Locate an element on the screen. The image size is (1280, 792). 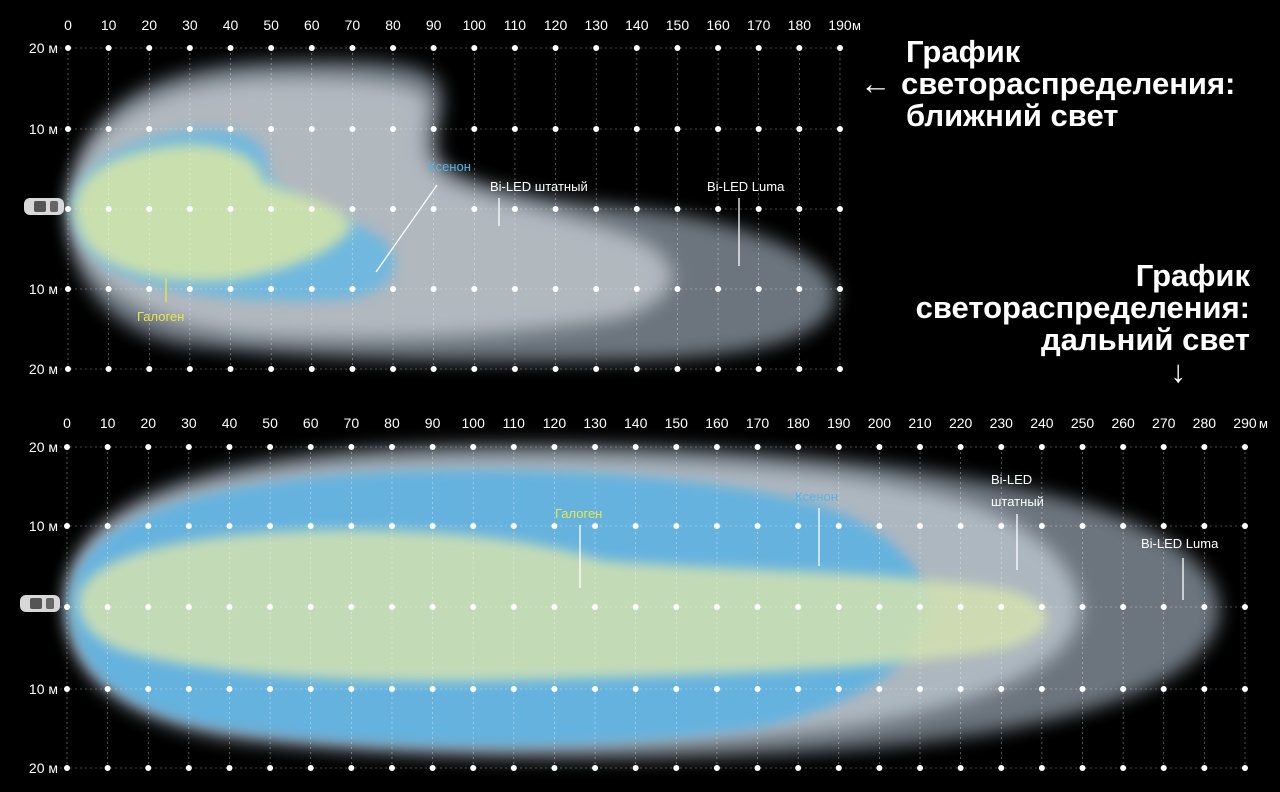
x-tick-label: 220 is located at coordinates (961, 423).